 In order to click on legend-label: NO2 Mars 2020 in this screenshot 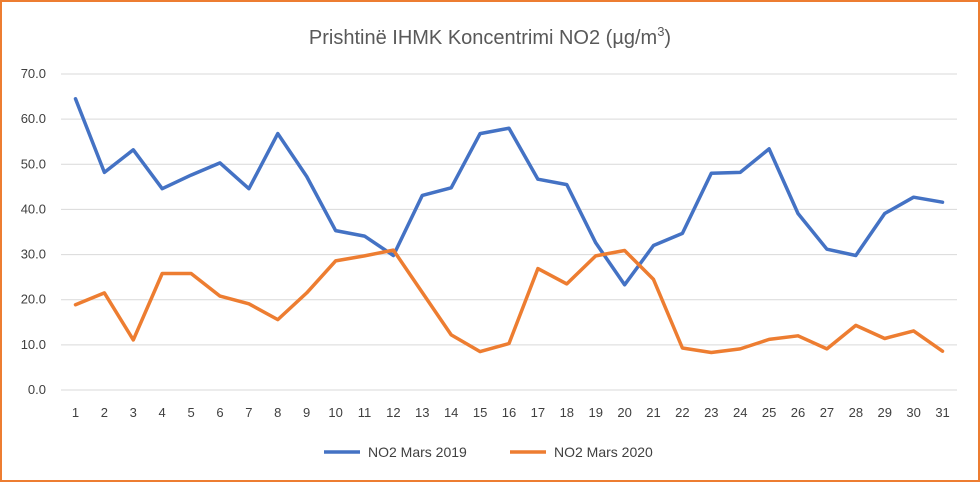, I will do `click(603, 452)`.